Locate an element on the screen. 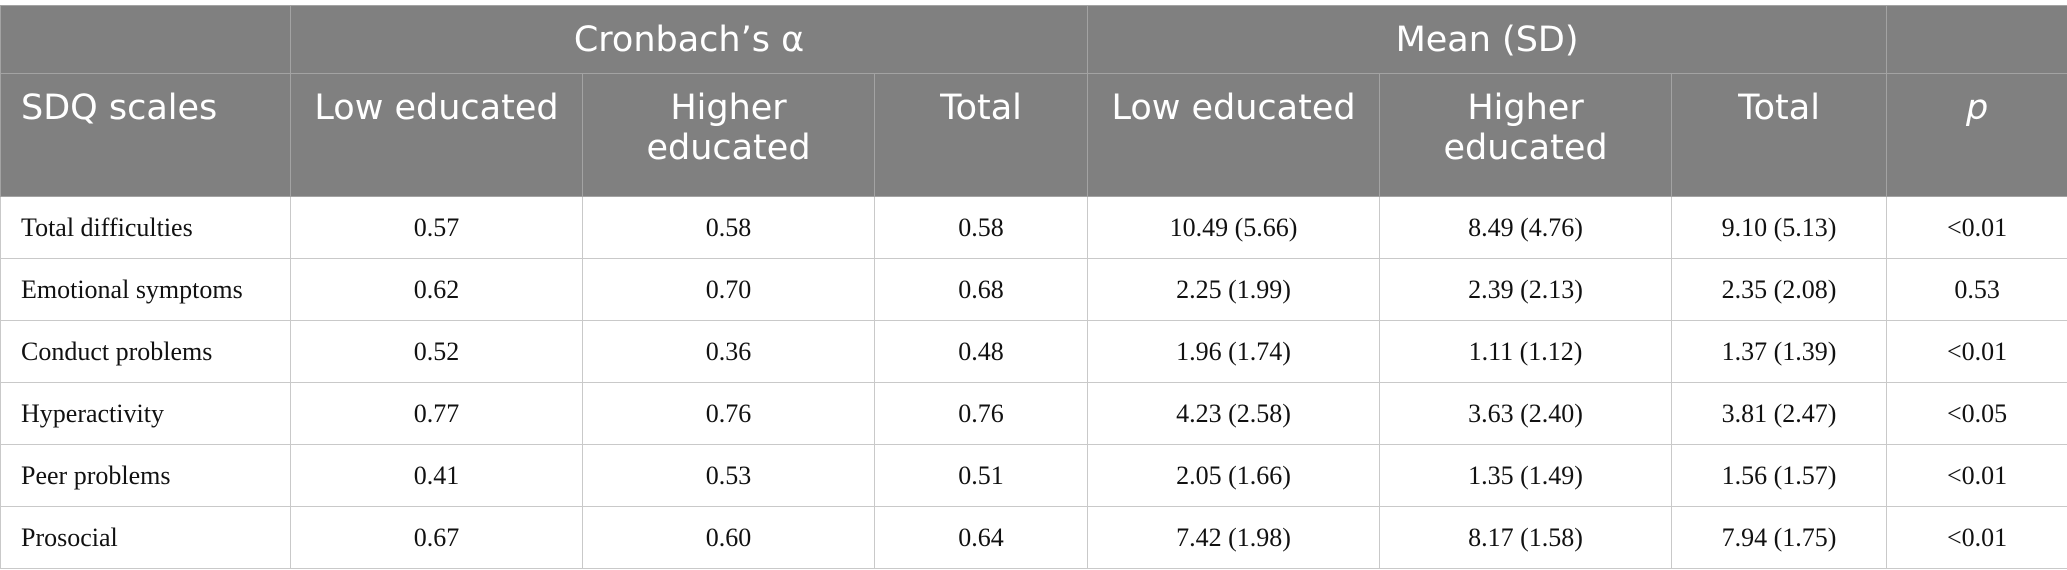 The width and height of the screenshot is (2067, 570). alpha-low-cell: 0.77 is located at coordinates (436, 413).